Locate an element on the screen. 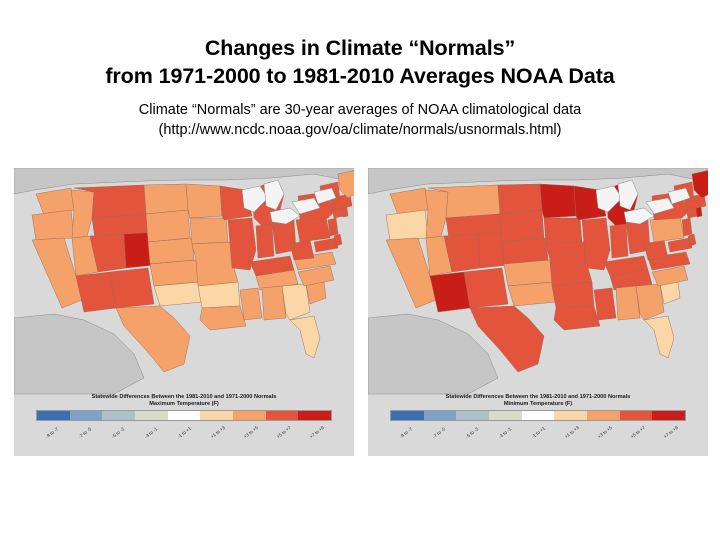 This screenshot has width=720, height=540. legend-title-line-2: Minimum Temperature (F) is located at coordinates (538, 404).